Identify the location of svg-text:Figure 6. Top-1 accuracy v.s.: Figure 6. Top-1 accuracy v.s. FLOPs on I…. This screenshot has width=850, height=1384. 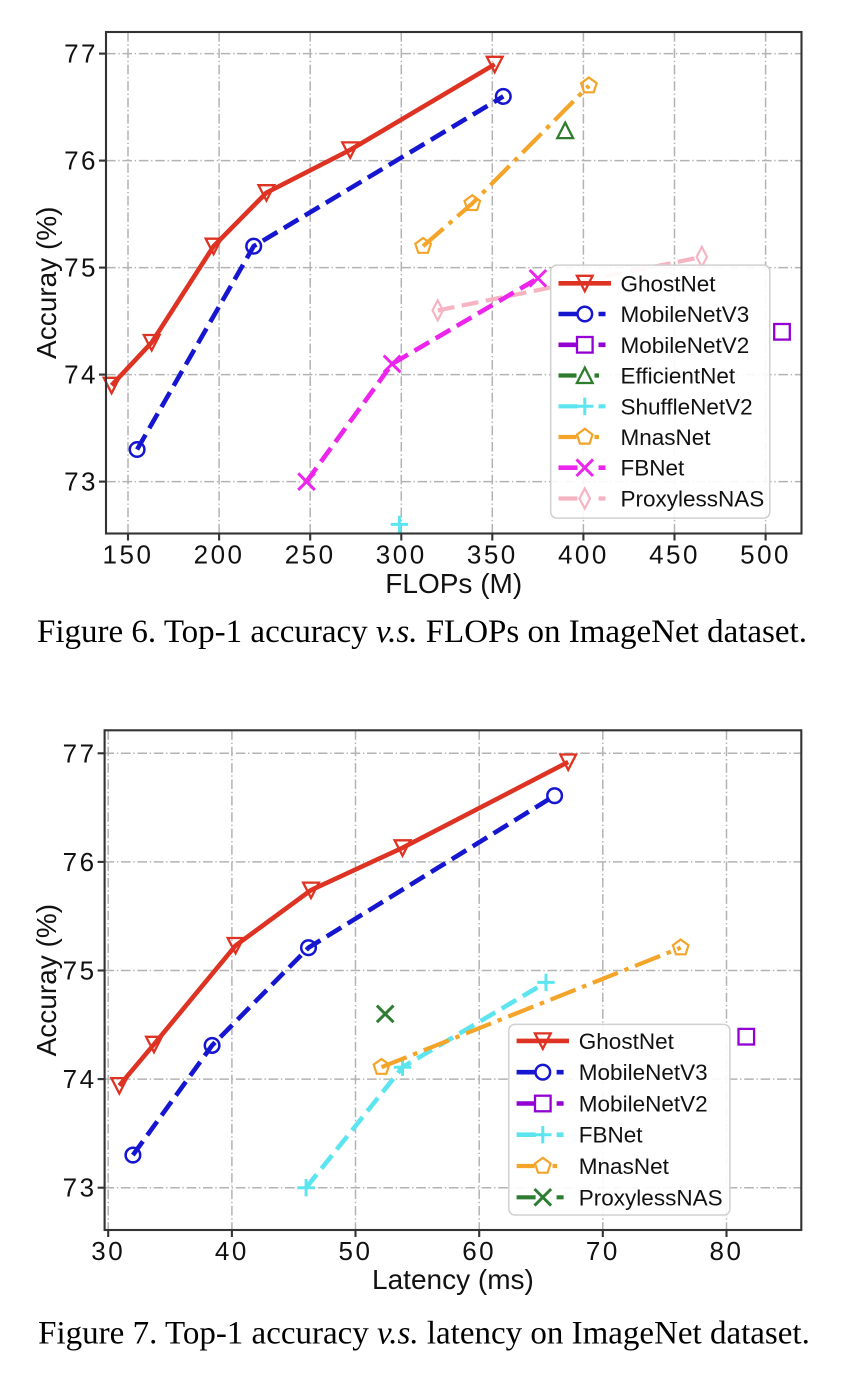
(422, 632).